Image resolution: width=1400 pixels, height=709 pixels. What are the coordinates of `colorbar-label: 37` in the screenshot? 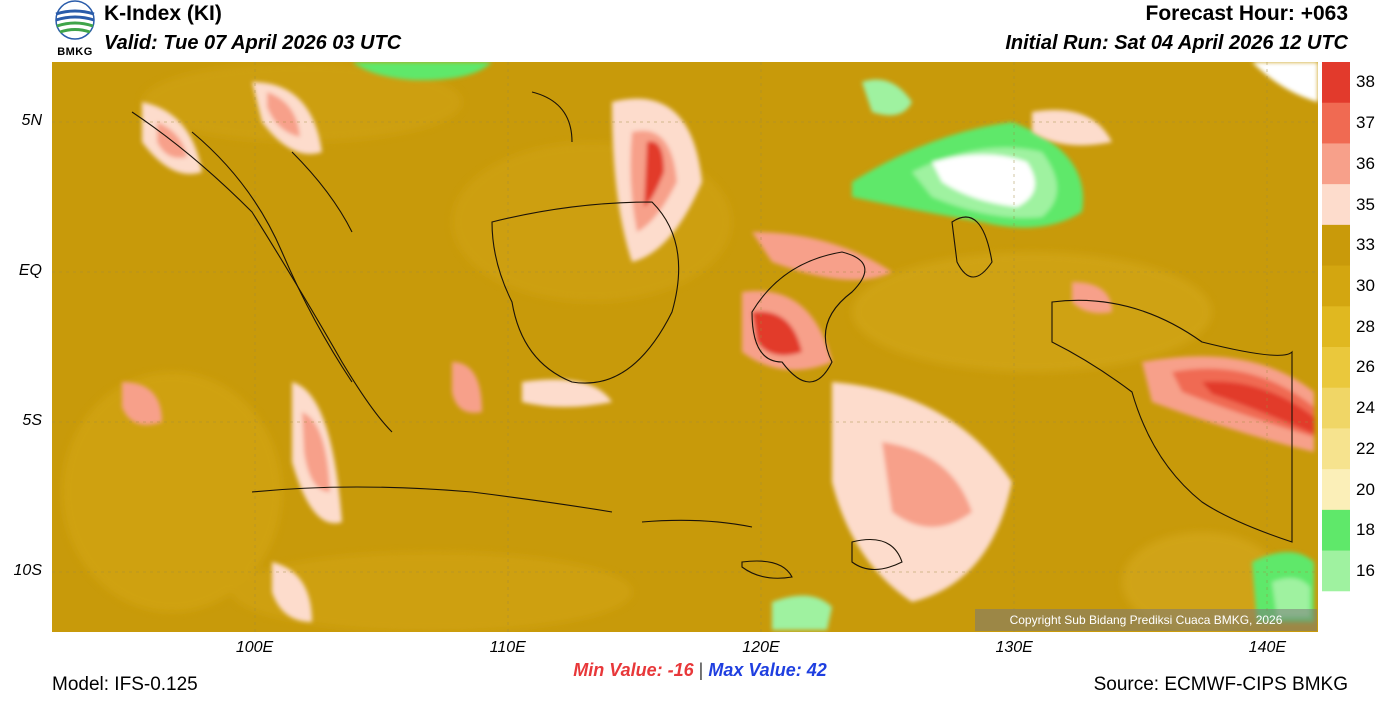 It's located at (1365, 123).